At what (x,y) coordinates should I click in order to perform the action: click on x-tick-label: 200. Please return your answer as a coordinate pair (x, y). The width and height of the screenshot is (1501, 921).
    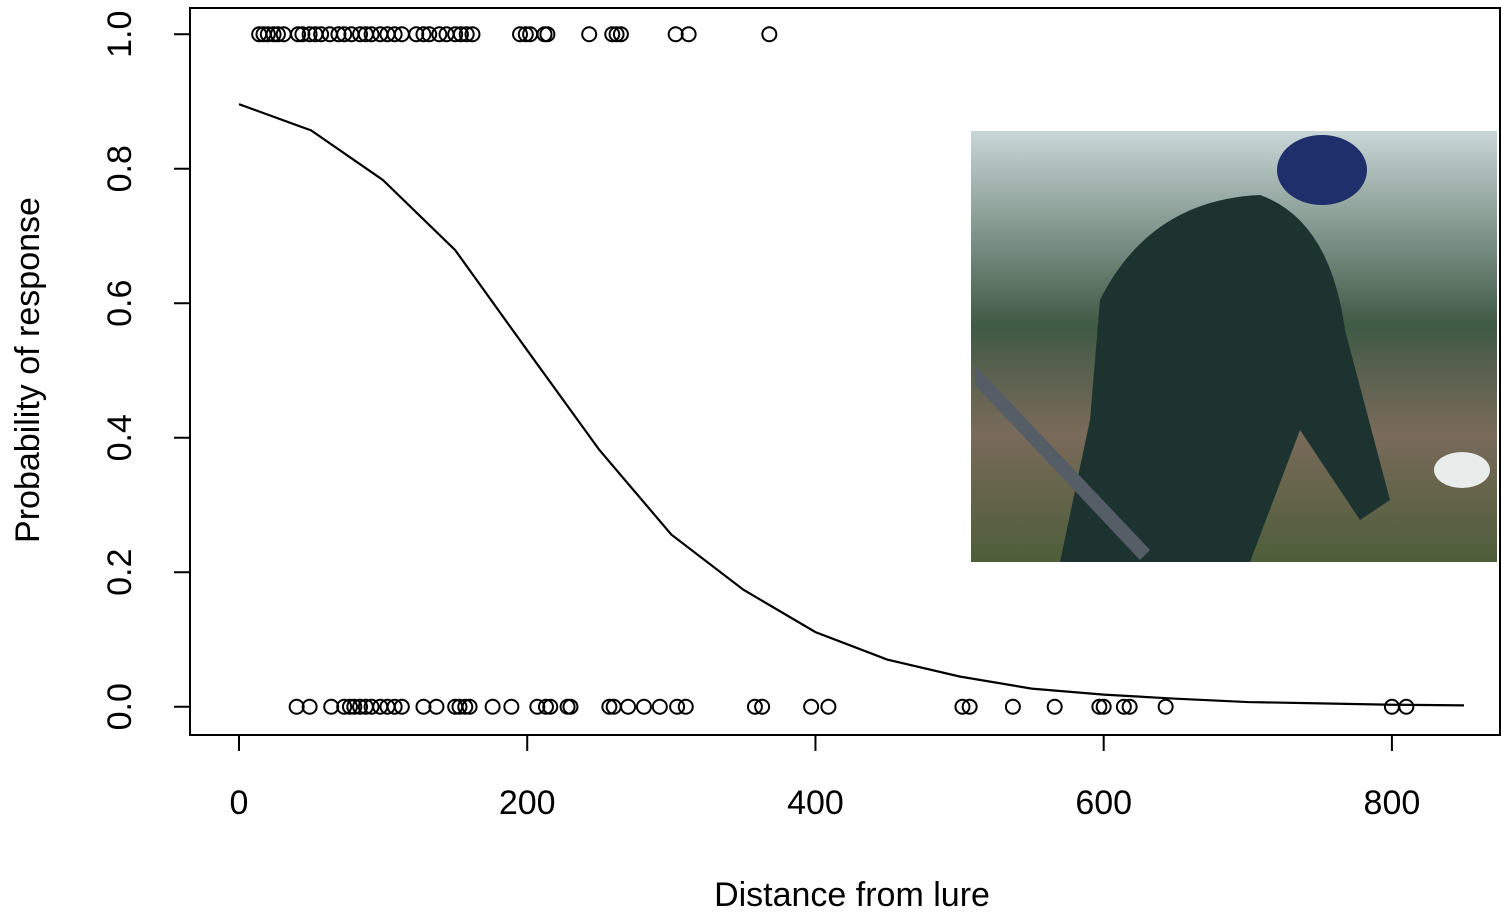
    Looking at the image, I should click on (527, 803).